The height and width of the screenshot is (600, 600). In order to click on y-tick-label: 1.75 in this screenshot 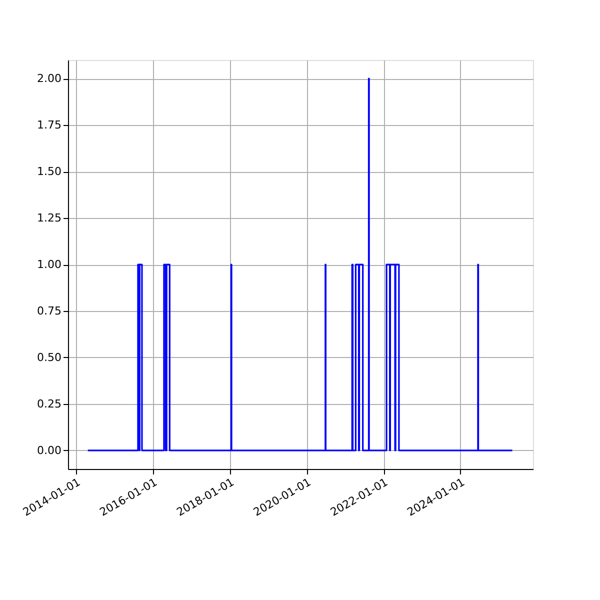, I will do `click(49, 125)`.